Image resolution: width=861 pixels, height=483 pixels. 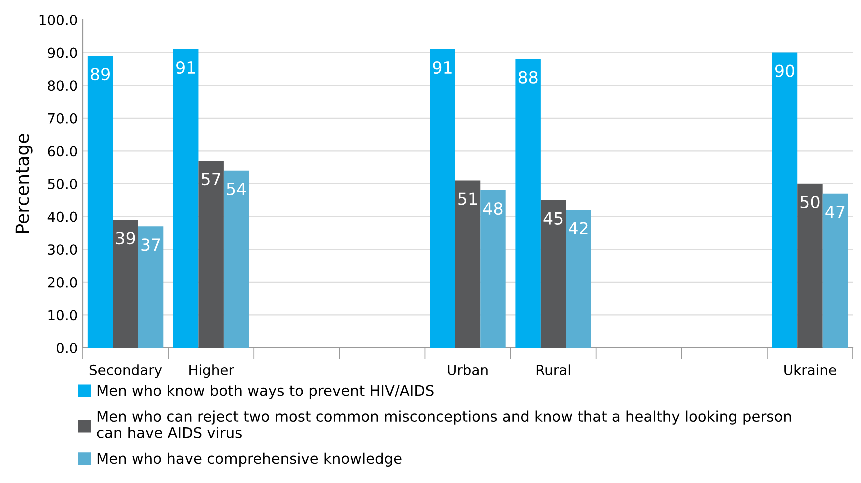 What do you see at coordinates (63, 250) in the screenshot?
I see `y-tick-label: 30.0` at bounding box center [63, 250].